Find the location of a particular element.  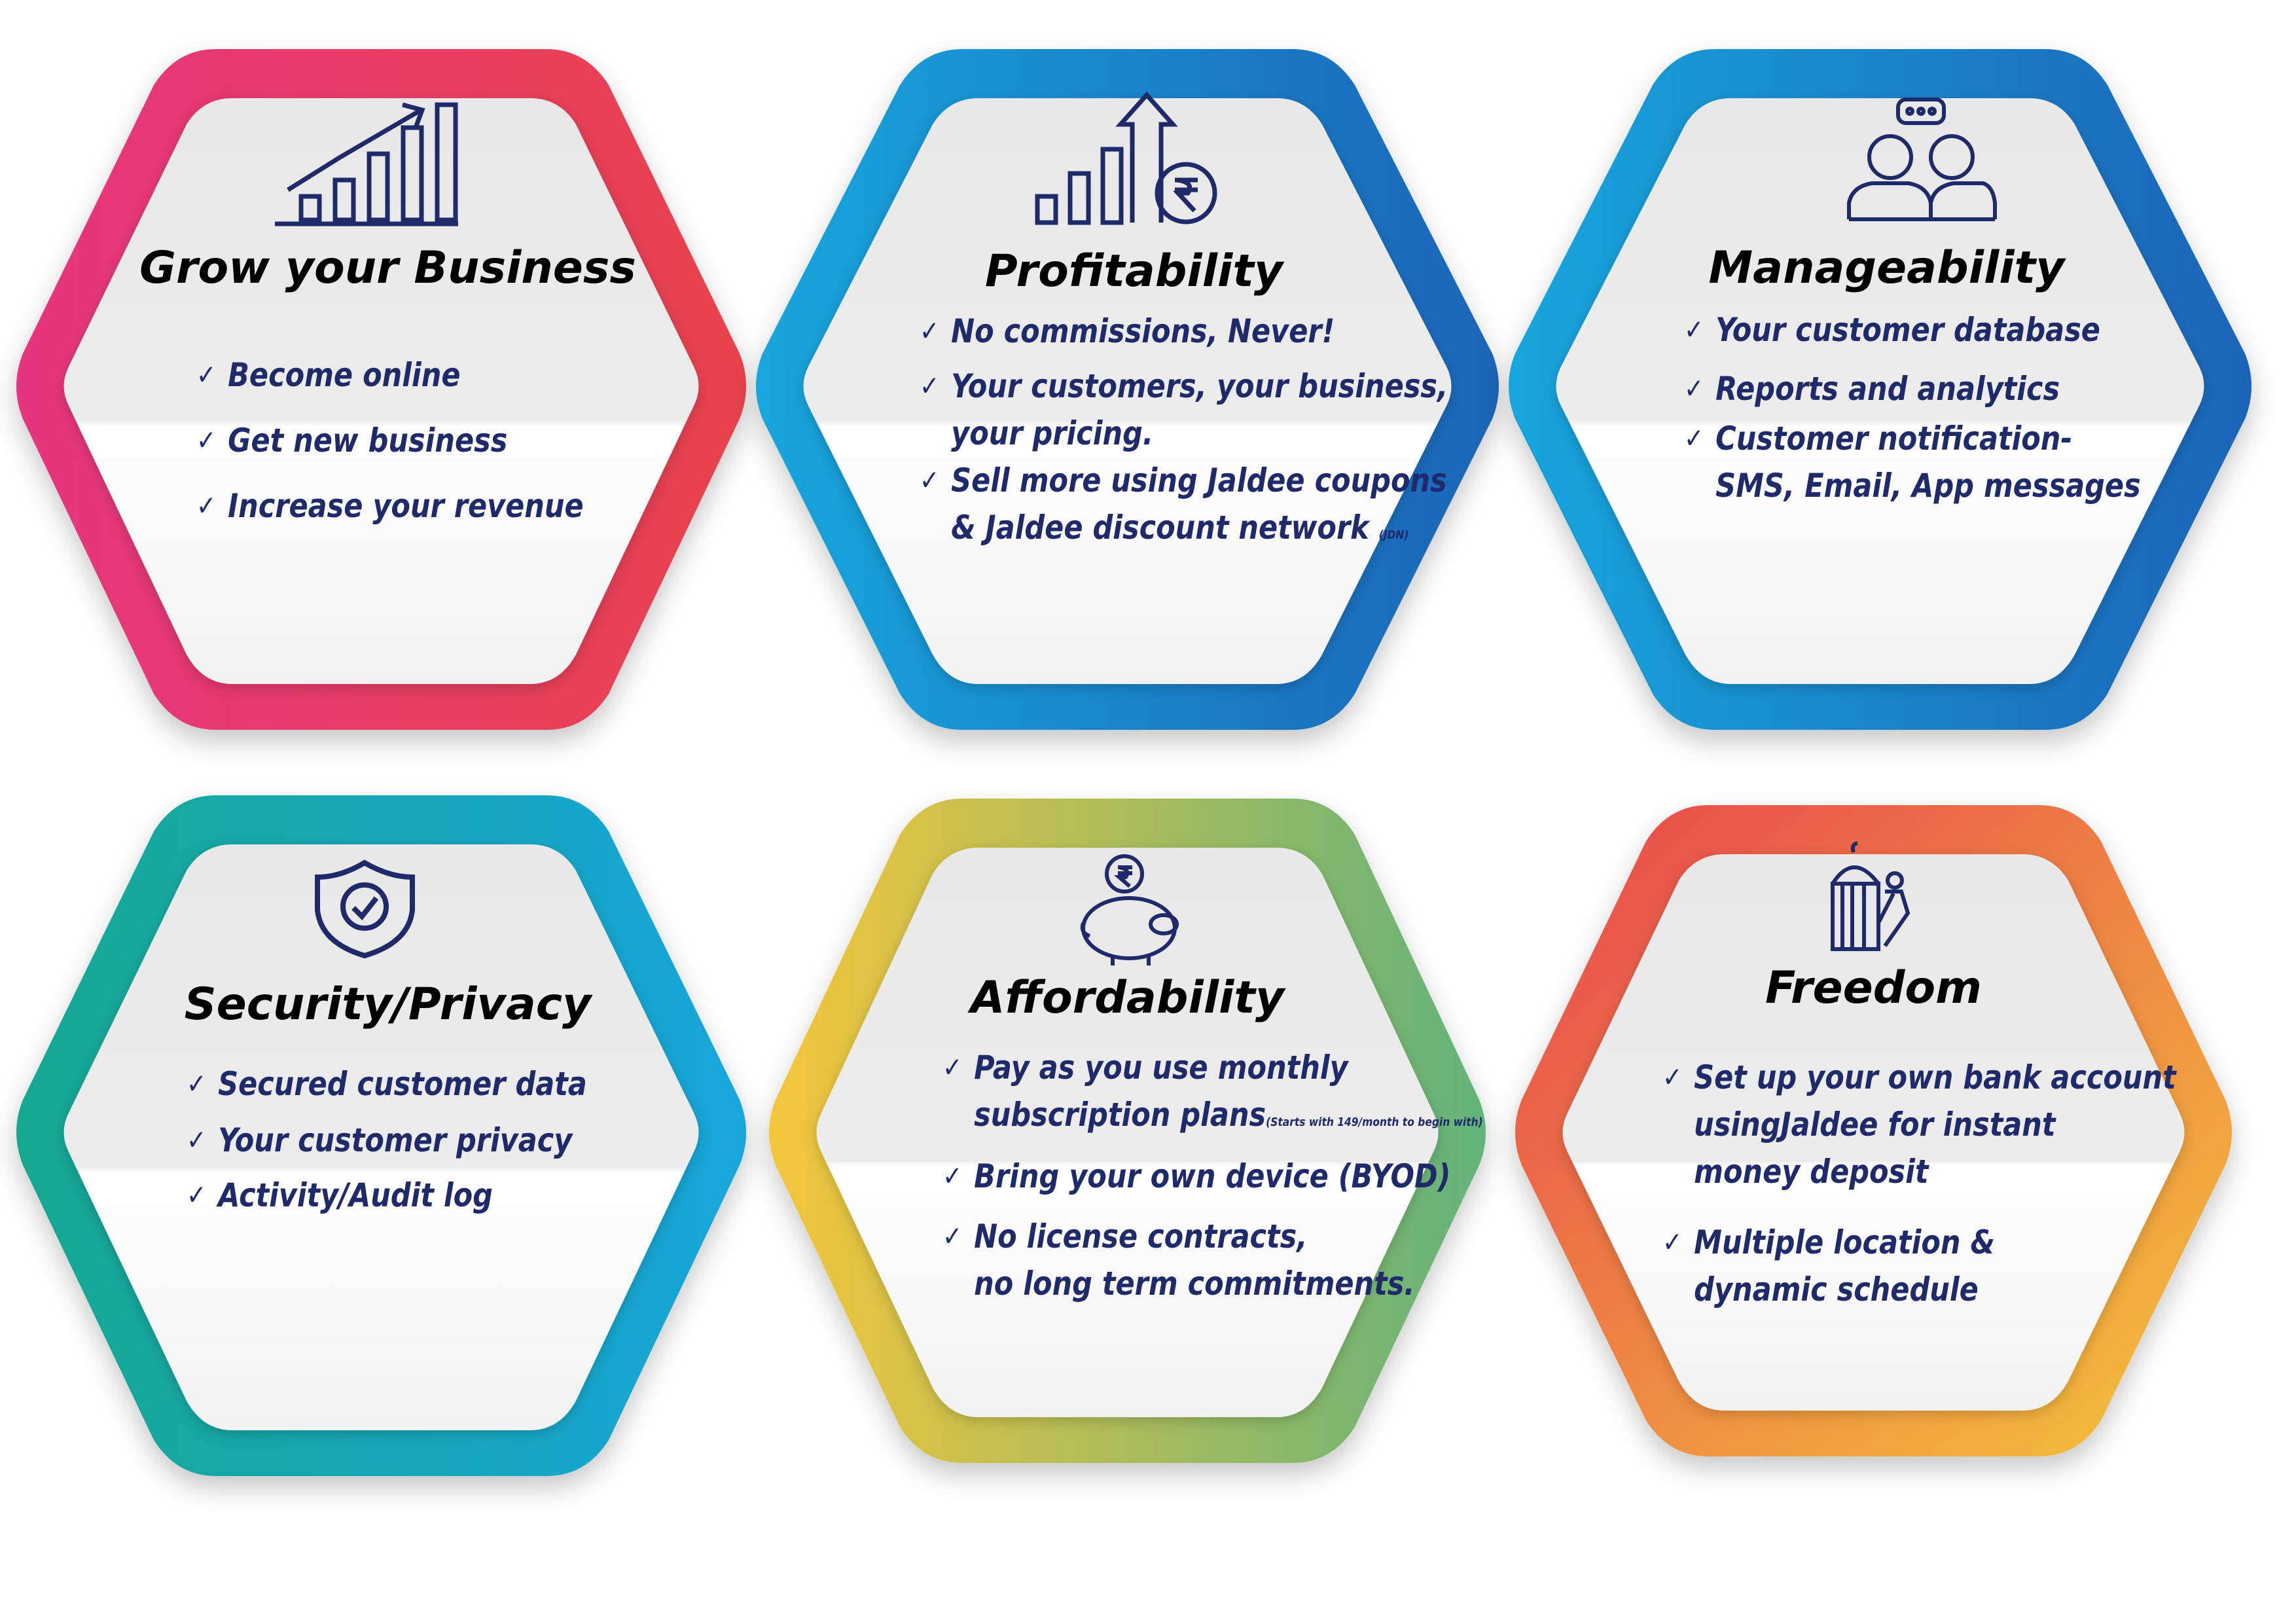

card-title: Affordability is located at coordinates (1127, 998).